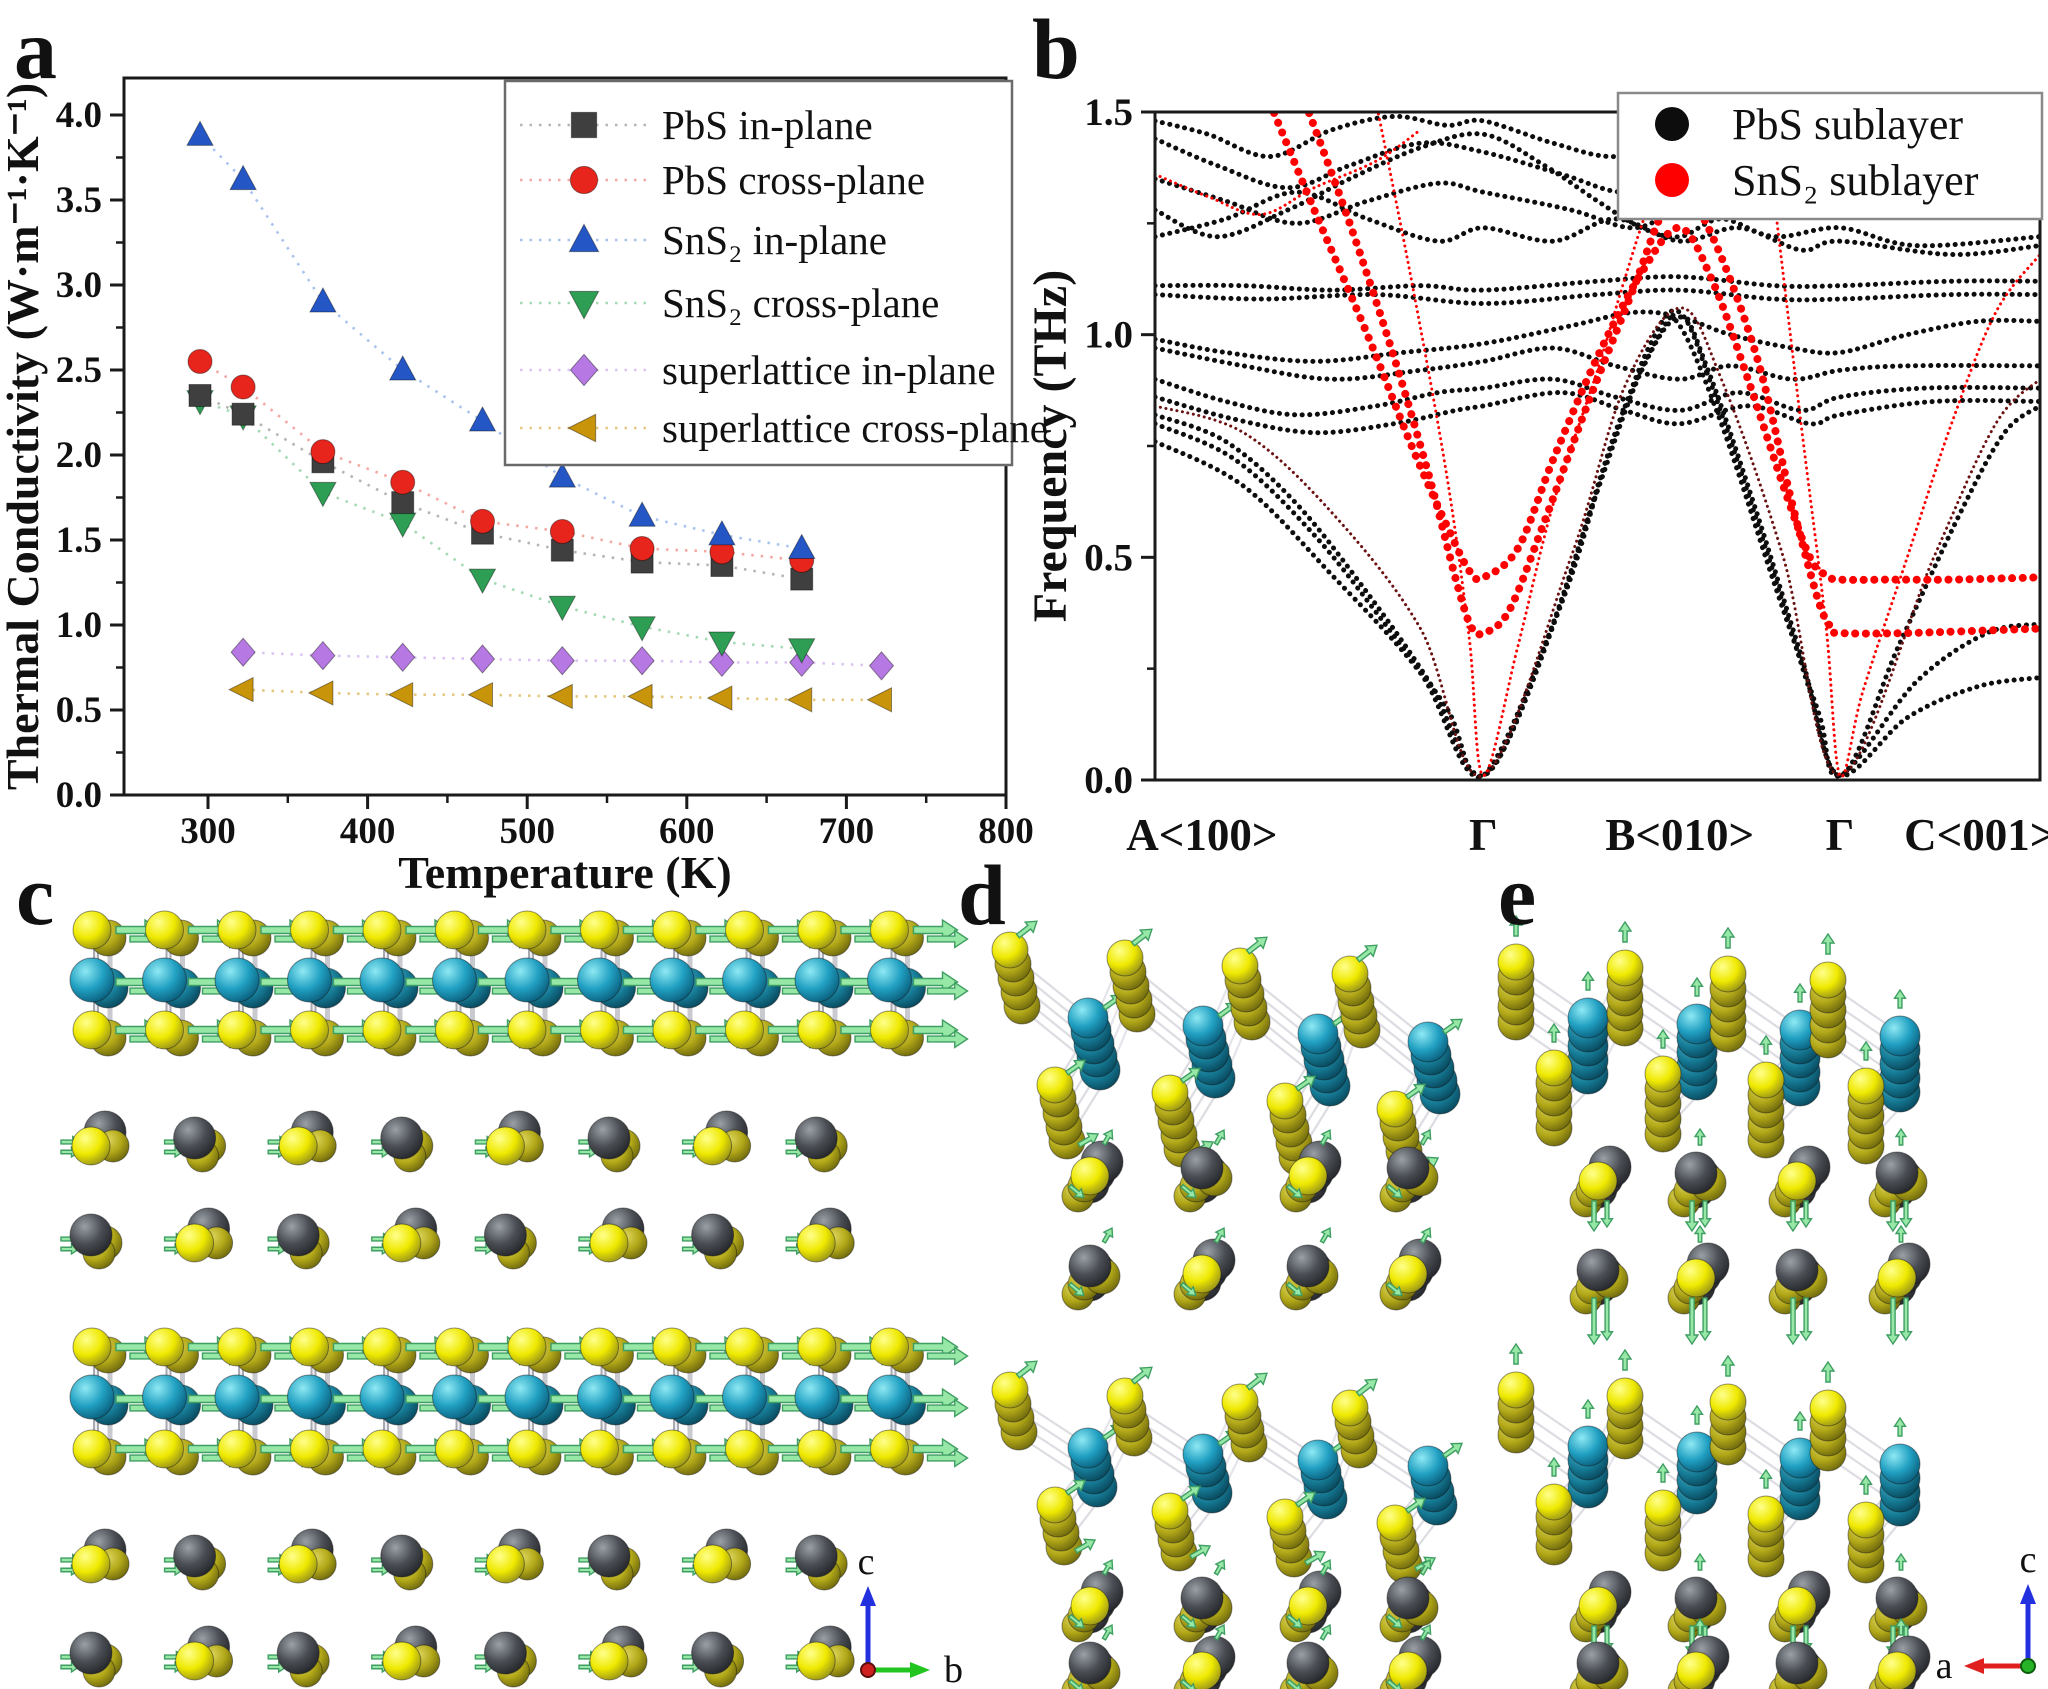 This screenshot has height=1689, width=2048. I want to click on panel-d-label: d, so click(982, 895).